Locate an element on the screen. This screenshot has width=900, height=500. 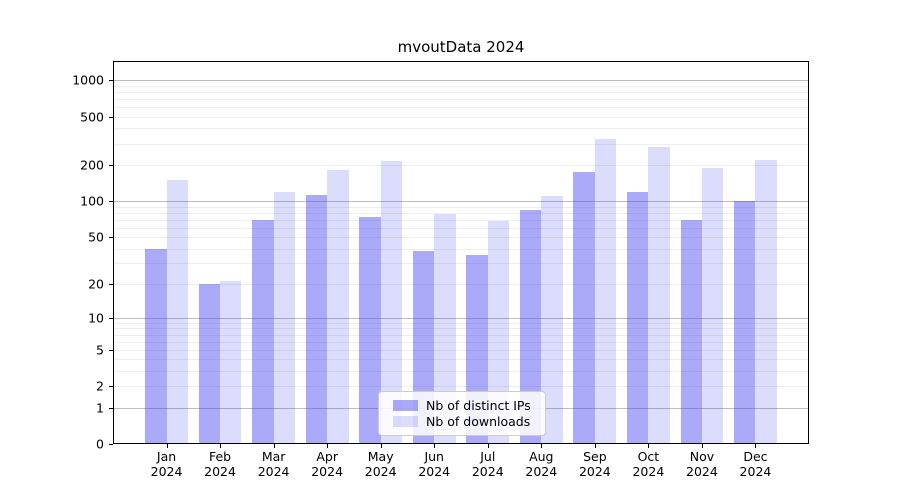
bar-downloads-mar is located at coordinates (284, 317).